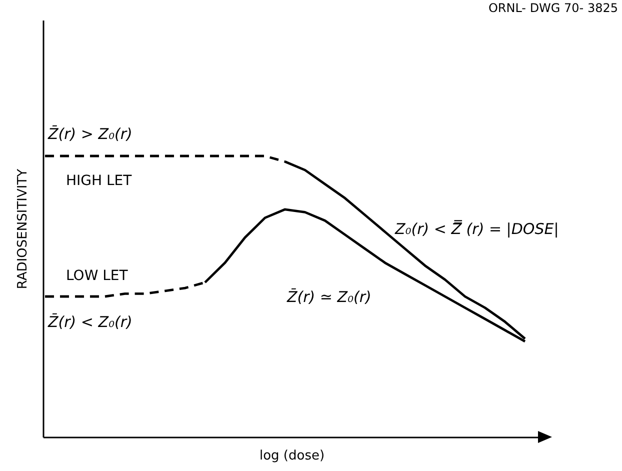  I want to click on text: ORNL- DWG 70- 3825, so click(553, 8).